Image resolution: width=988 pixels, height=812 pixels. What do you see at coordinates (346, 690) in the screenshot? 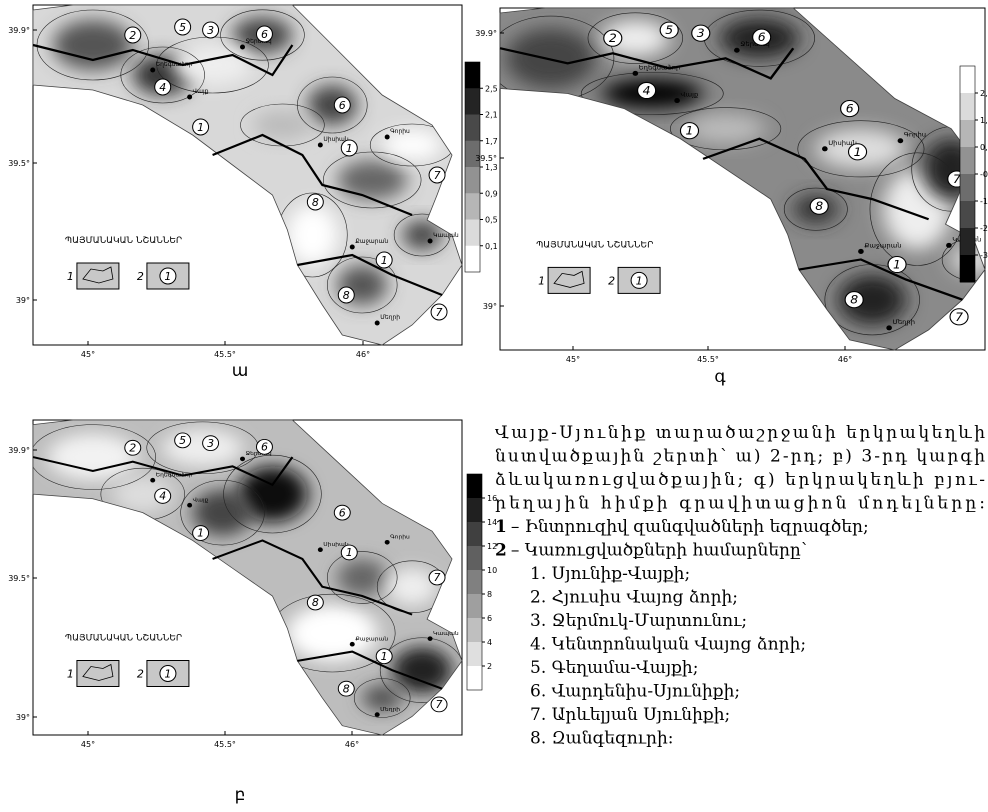
I see `structure-number: 8` at bounding box center [346, 690].